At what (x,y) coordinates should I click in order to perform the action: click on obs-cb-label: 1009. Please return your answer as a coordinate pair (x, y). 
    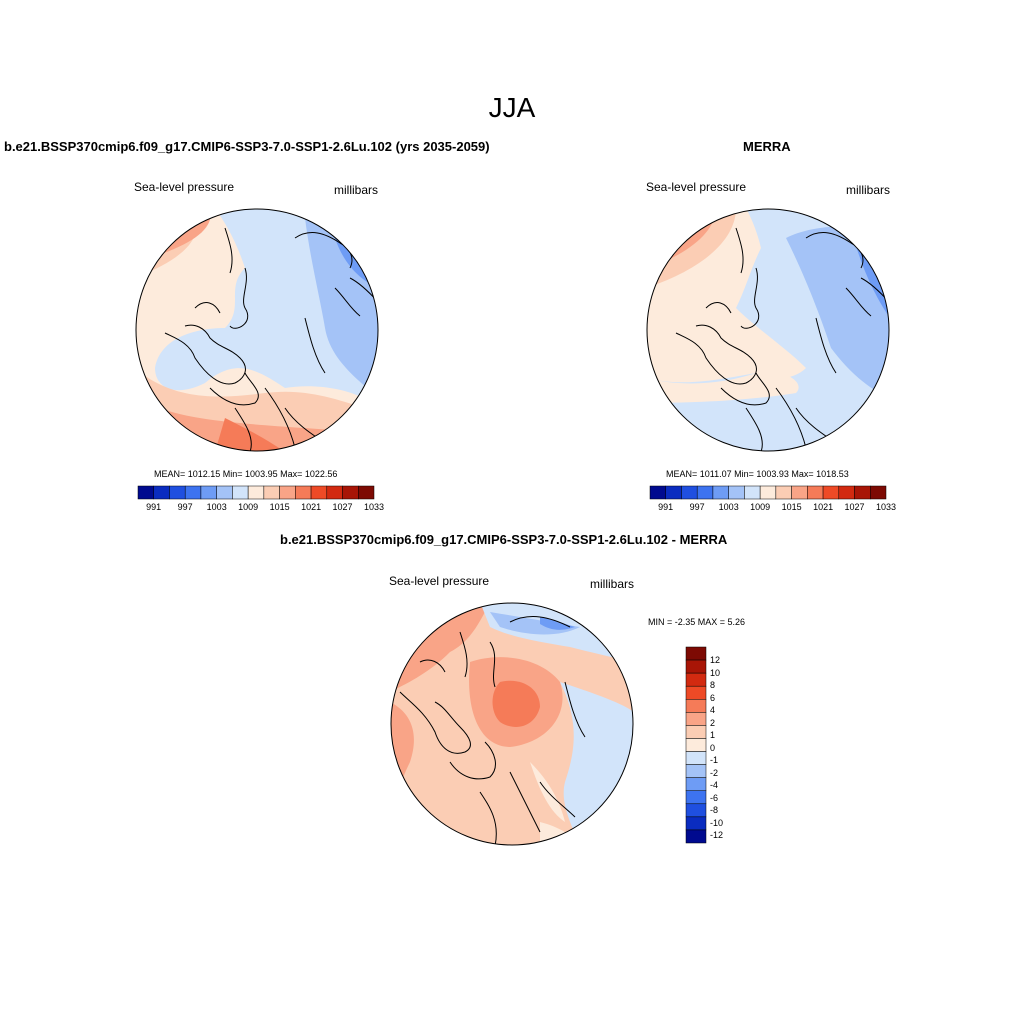
    Looking at the image, I should click on (760, 507).